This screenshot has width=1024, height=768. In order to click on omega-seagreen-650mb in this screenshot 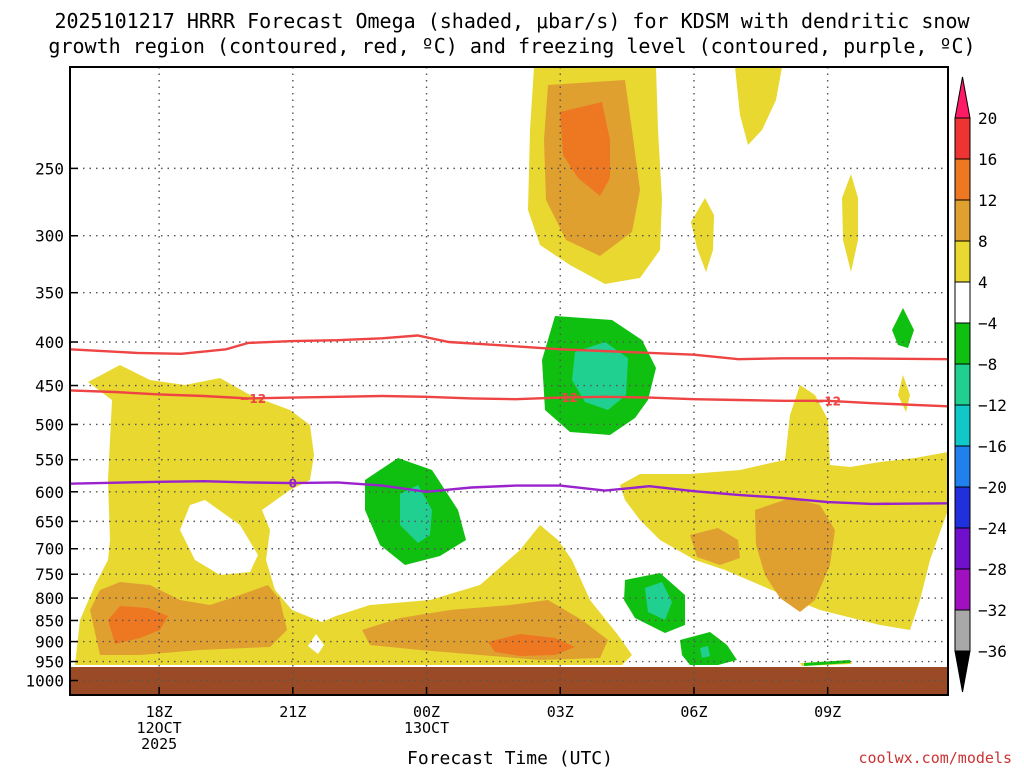, I will do `click(416, 514)`.